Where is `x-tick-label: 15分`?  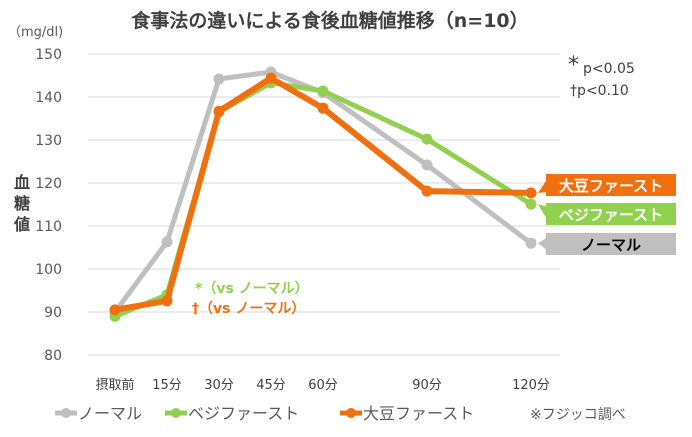
x-tick-label: 15分 is located at coordinates (167, 385).